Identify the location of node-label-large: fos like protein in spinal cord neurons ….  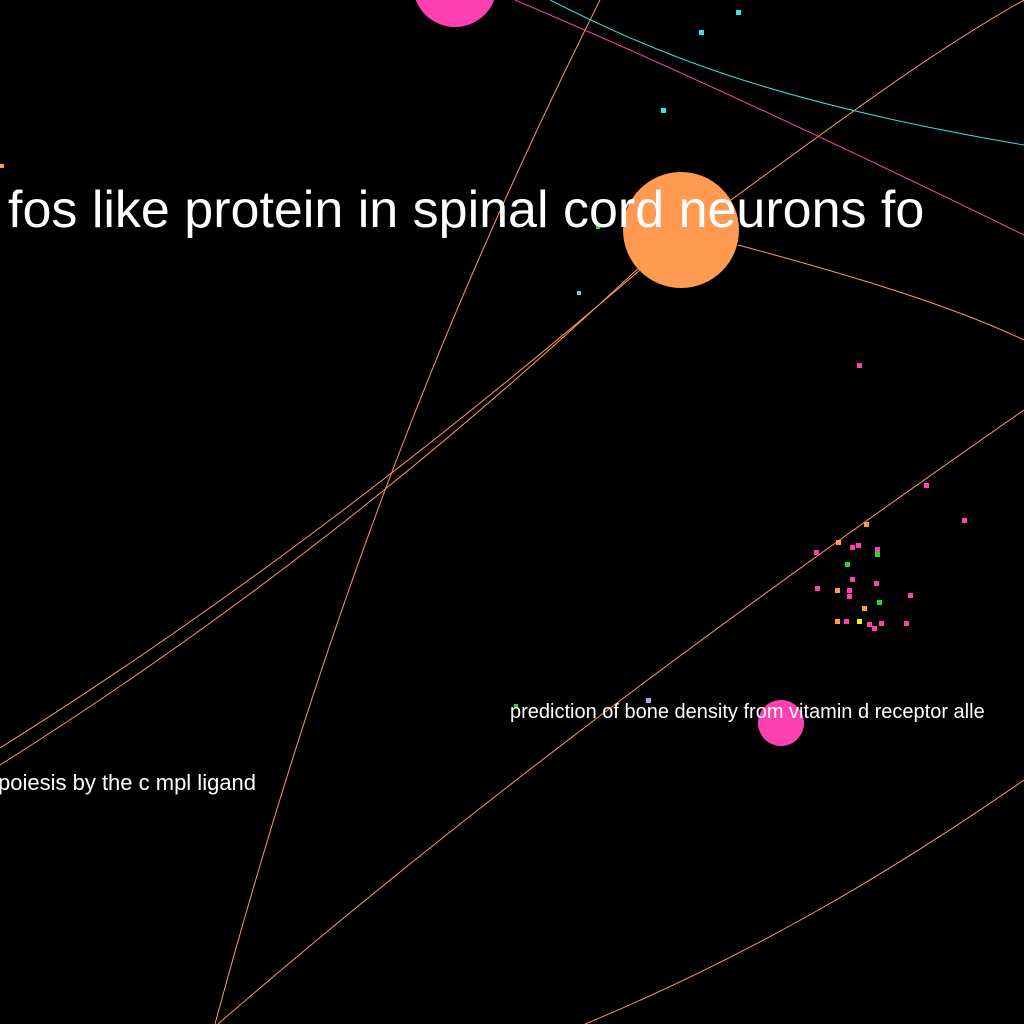
(466, 210).